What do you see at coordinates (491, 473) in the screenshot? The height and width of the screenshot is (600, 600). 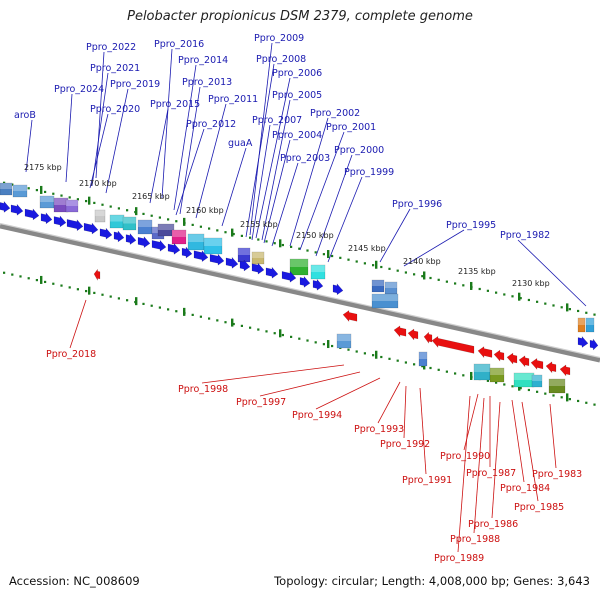 I see `reverse-gene-label: Ppro_1987` at bounding box center [491, 473].